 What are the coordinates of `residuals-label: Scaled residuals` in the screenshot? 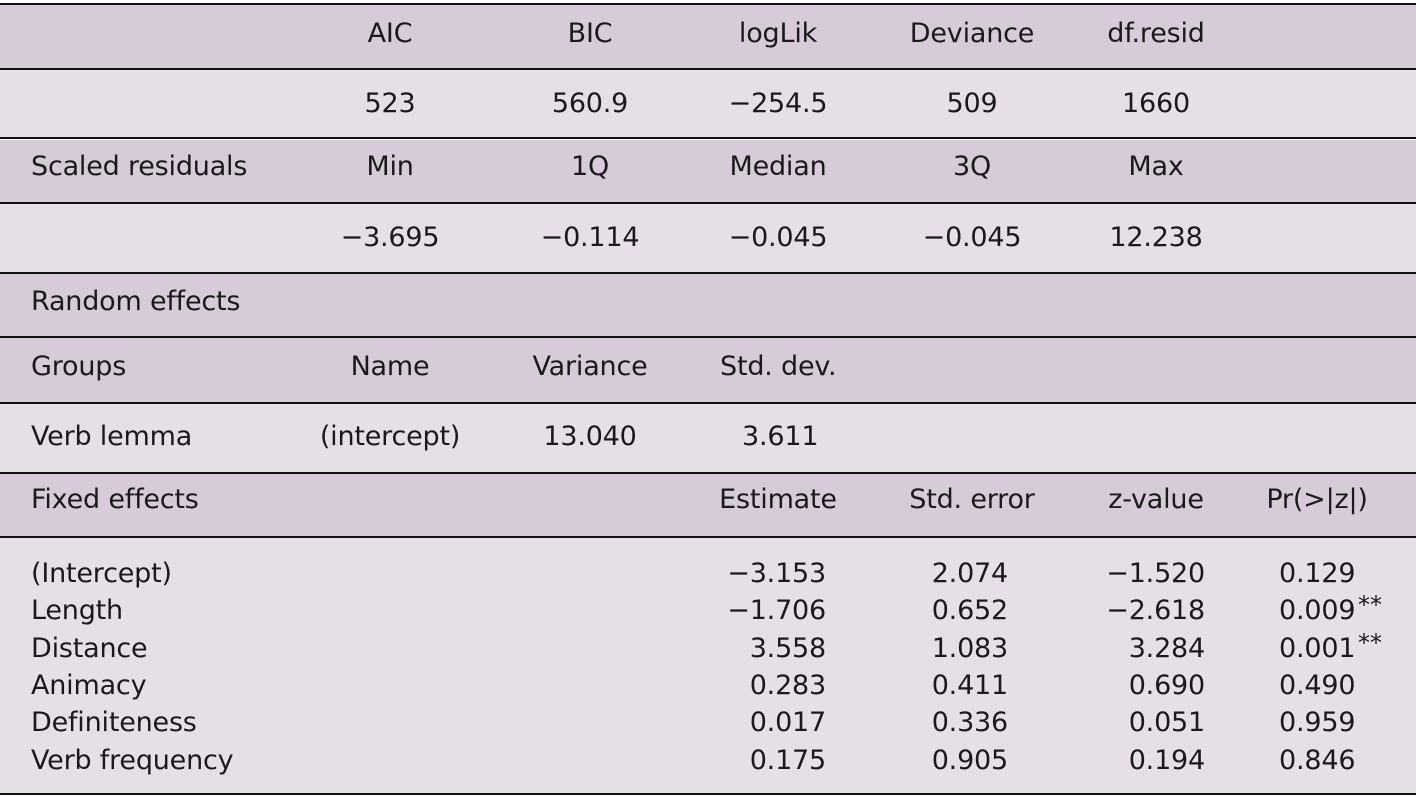 It's located at (139, 166).